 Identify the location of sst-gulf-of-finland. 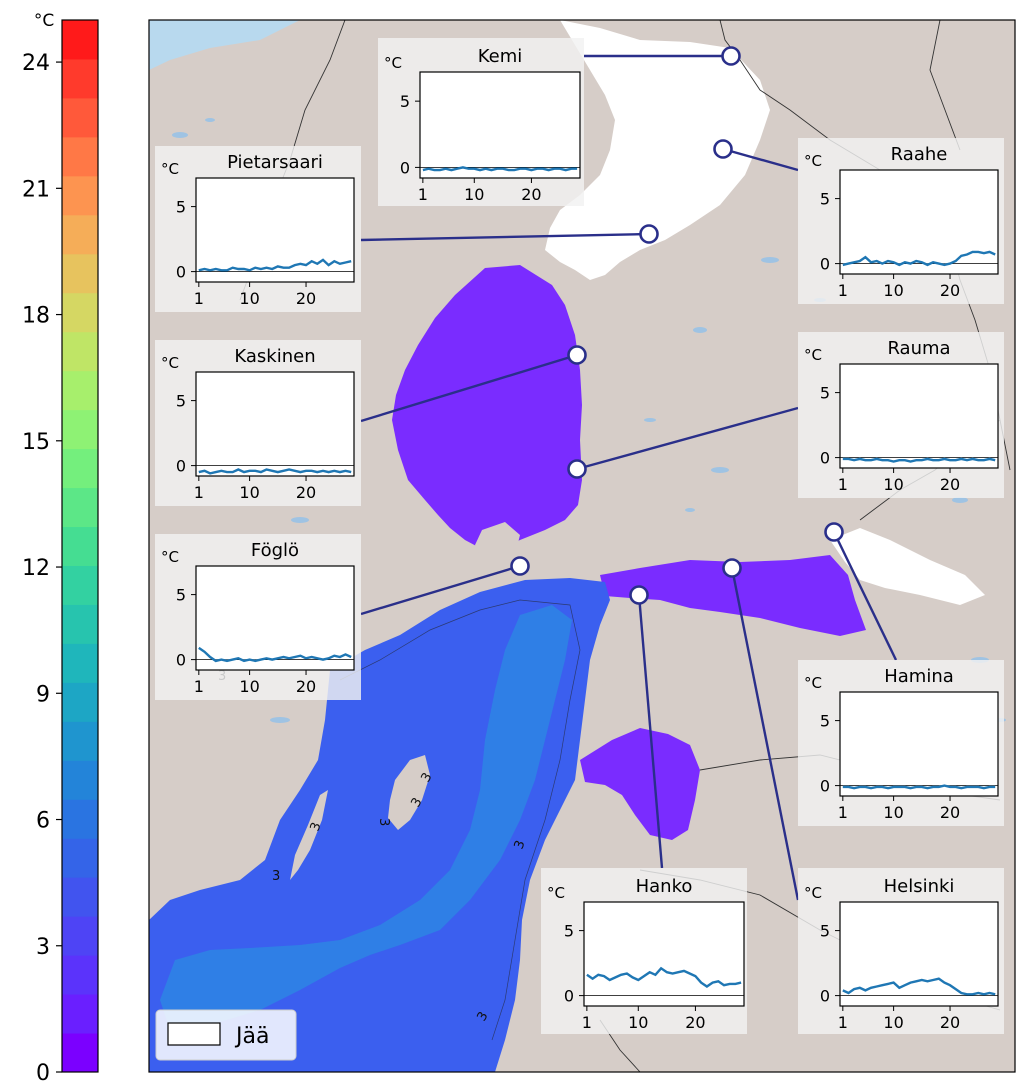
(733, 595).